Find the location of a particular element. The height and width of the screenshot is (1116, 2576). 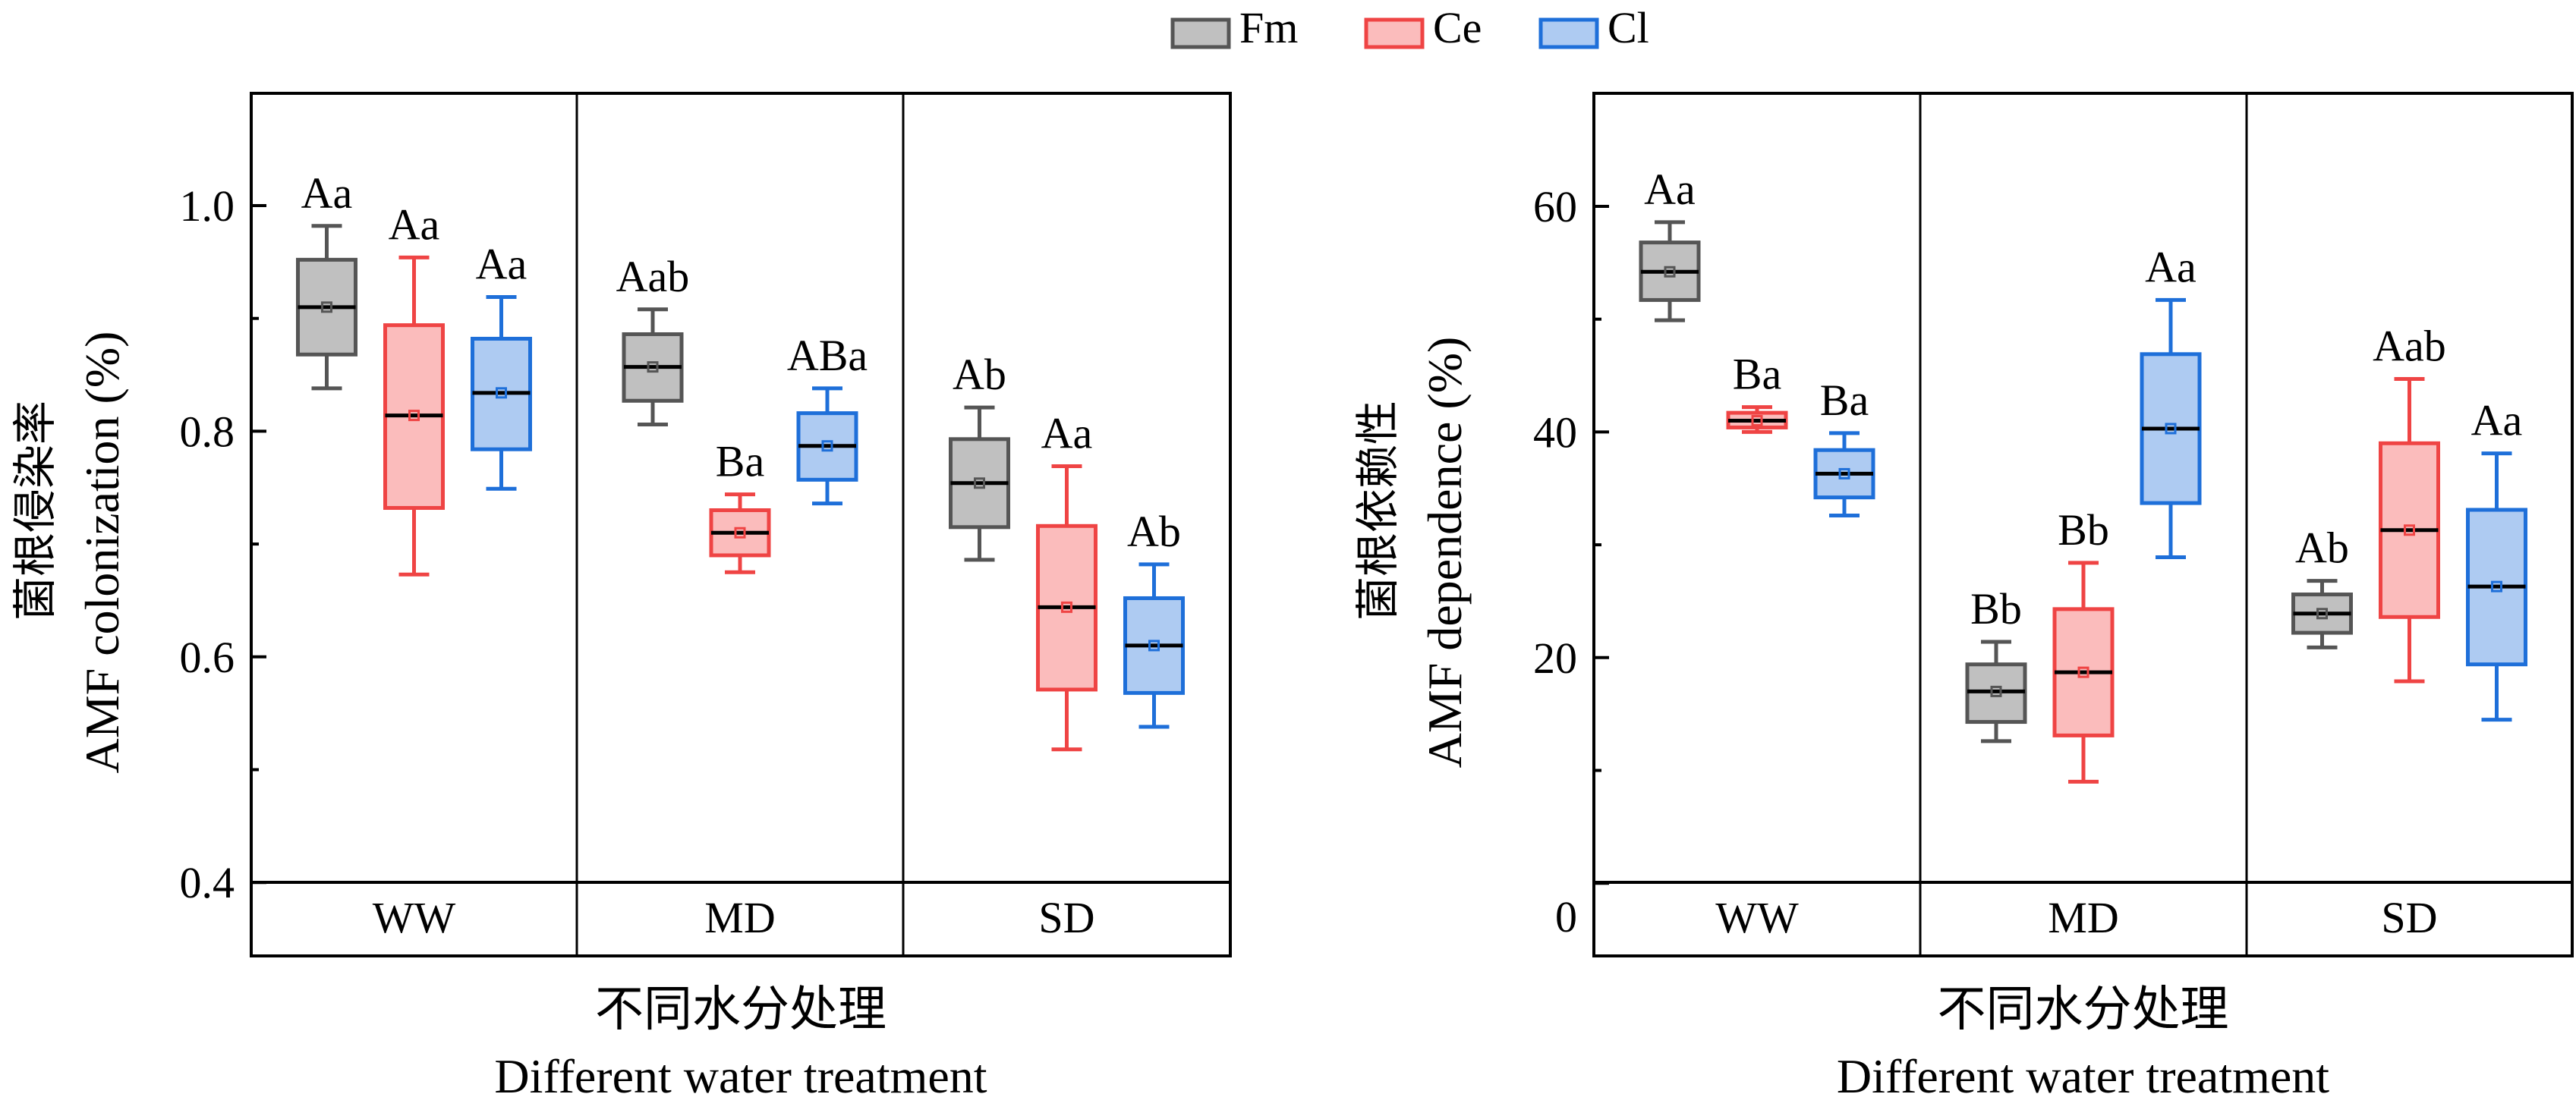

y-axis-title-cn: 菌根依赖性 is located at coordinates (1378, 511).